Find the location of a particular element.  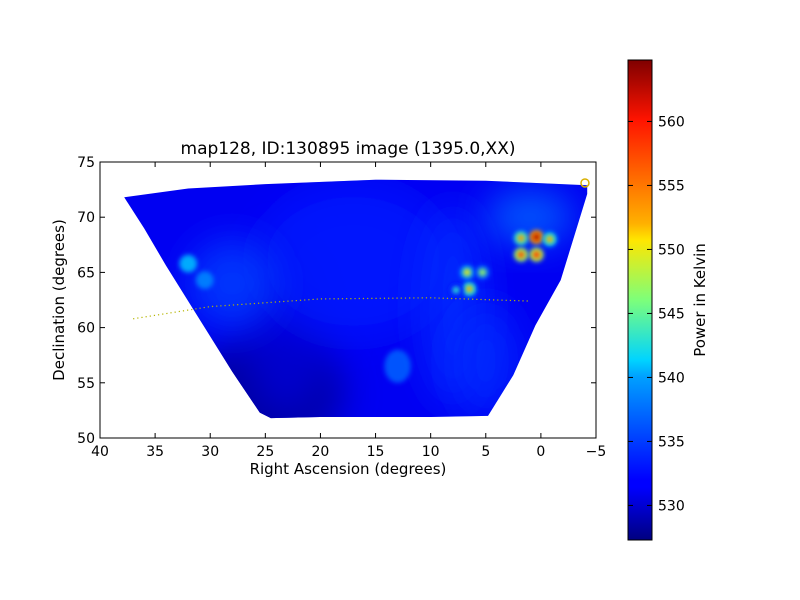

y-tick-label: 55 is located at coordinates (86, 384).